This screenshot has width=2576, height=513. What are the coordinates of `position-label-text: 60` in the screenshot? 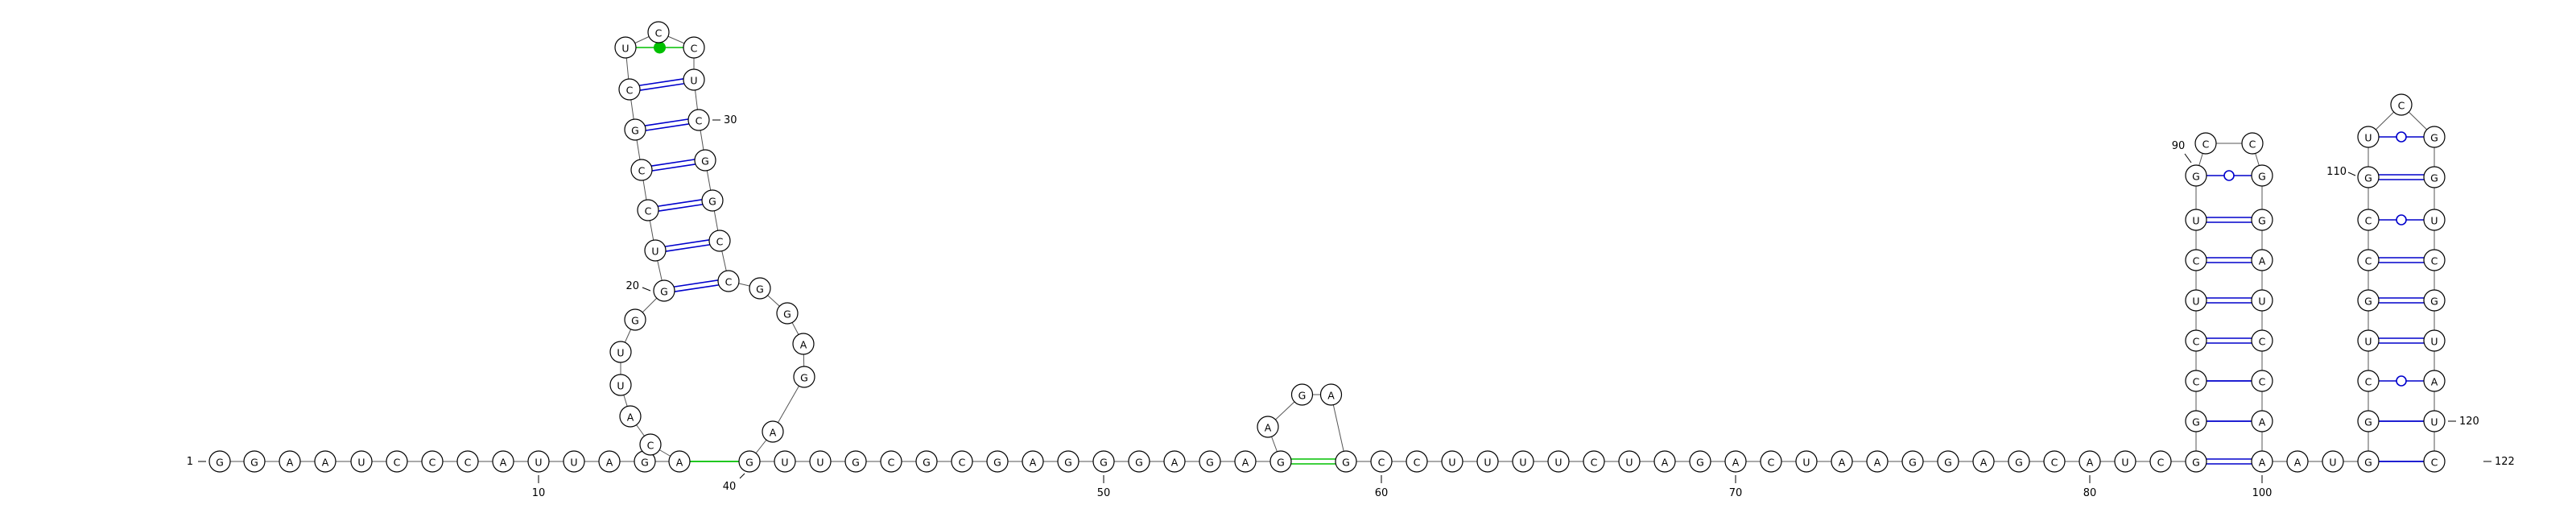 It's located at (1382, 493).